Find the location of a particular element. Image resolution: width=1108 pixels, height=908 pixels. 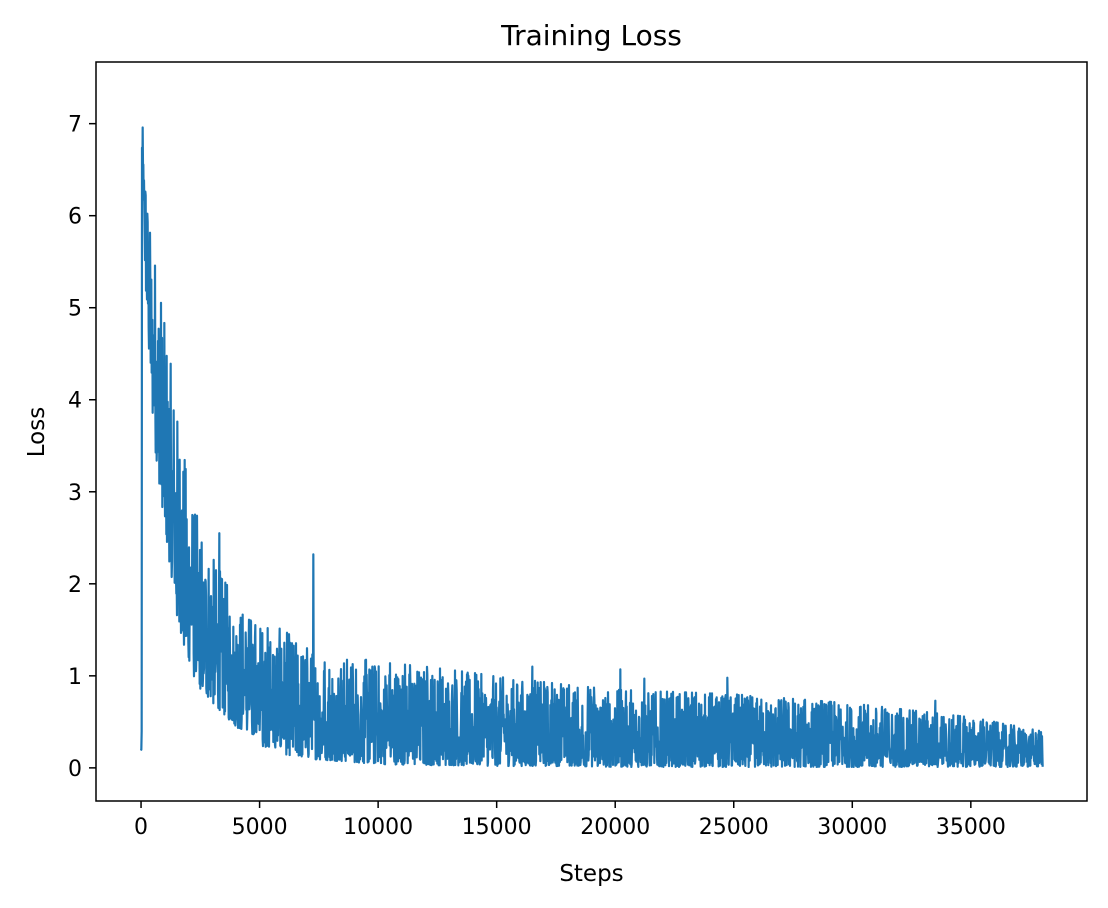

y-tick-label: 2 is located at coordinates (75, 585).